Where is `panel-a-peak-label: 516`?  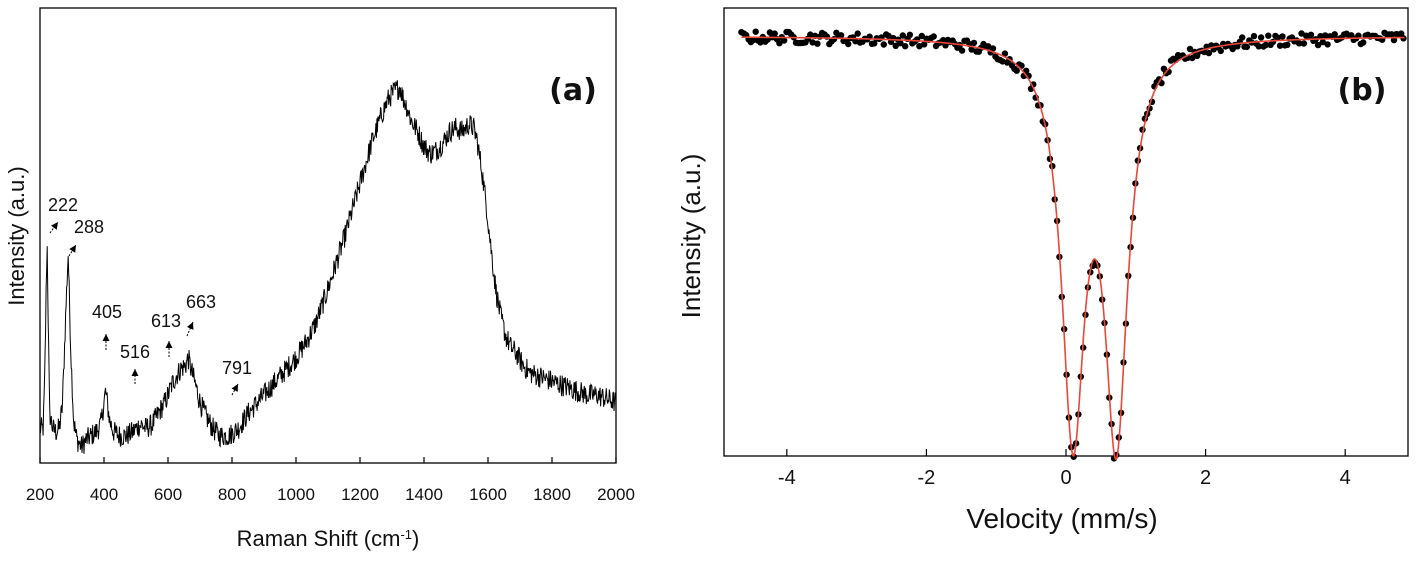 panel-a-peak-label: 516 is located at coordinates (135, 352).